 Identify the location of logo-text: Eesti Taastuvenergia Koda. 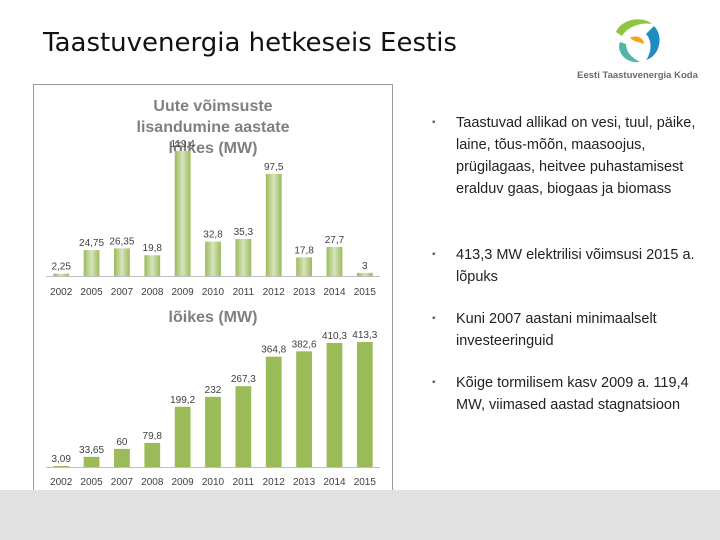
(637, 75).